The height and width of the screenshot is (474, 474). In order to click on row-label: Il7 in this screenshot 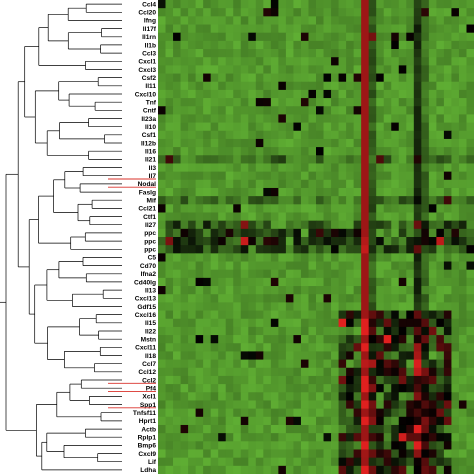, I will do `click(153, 176)`.